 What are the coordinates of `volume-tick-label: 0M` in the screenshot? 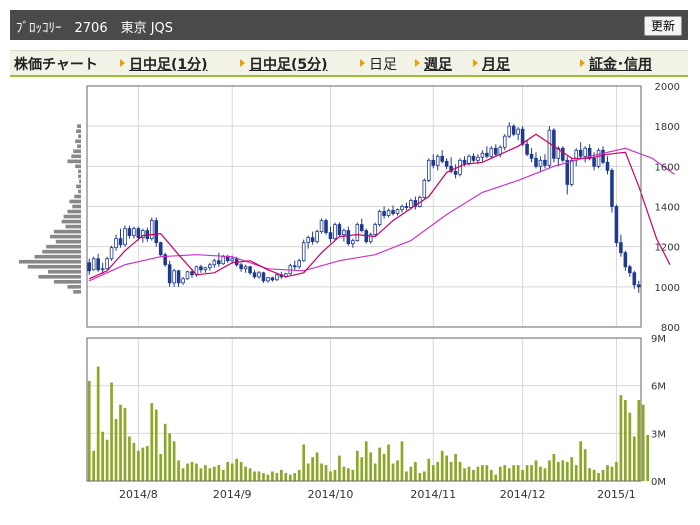 It's located at (658, 482).